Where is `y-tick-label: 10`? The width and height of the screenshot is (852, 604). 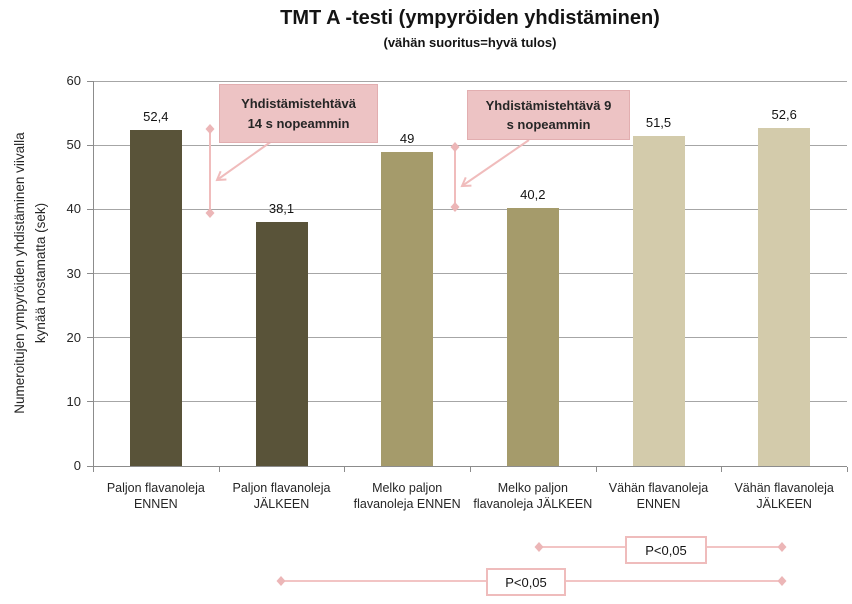 y-tick-label: 10 is located at coordinates (73, 401).